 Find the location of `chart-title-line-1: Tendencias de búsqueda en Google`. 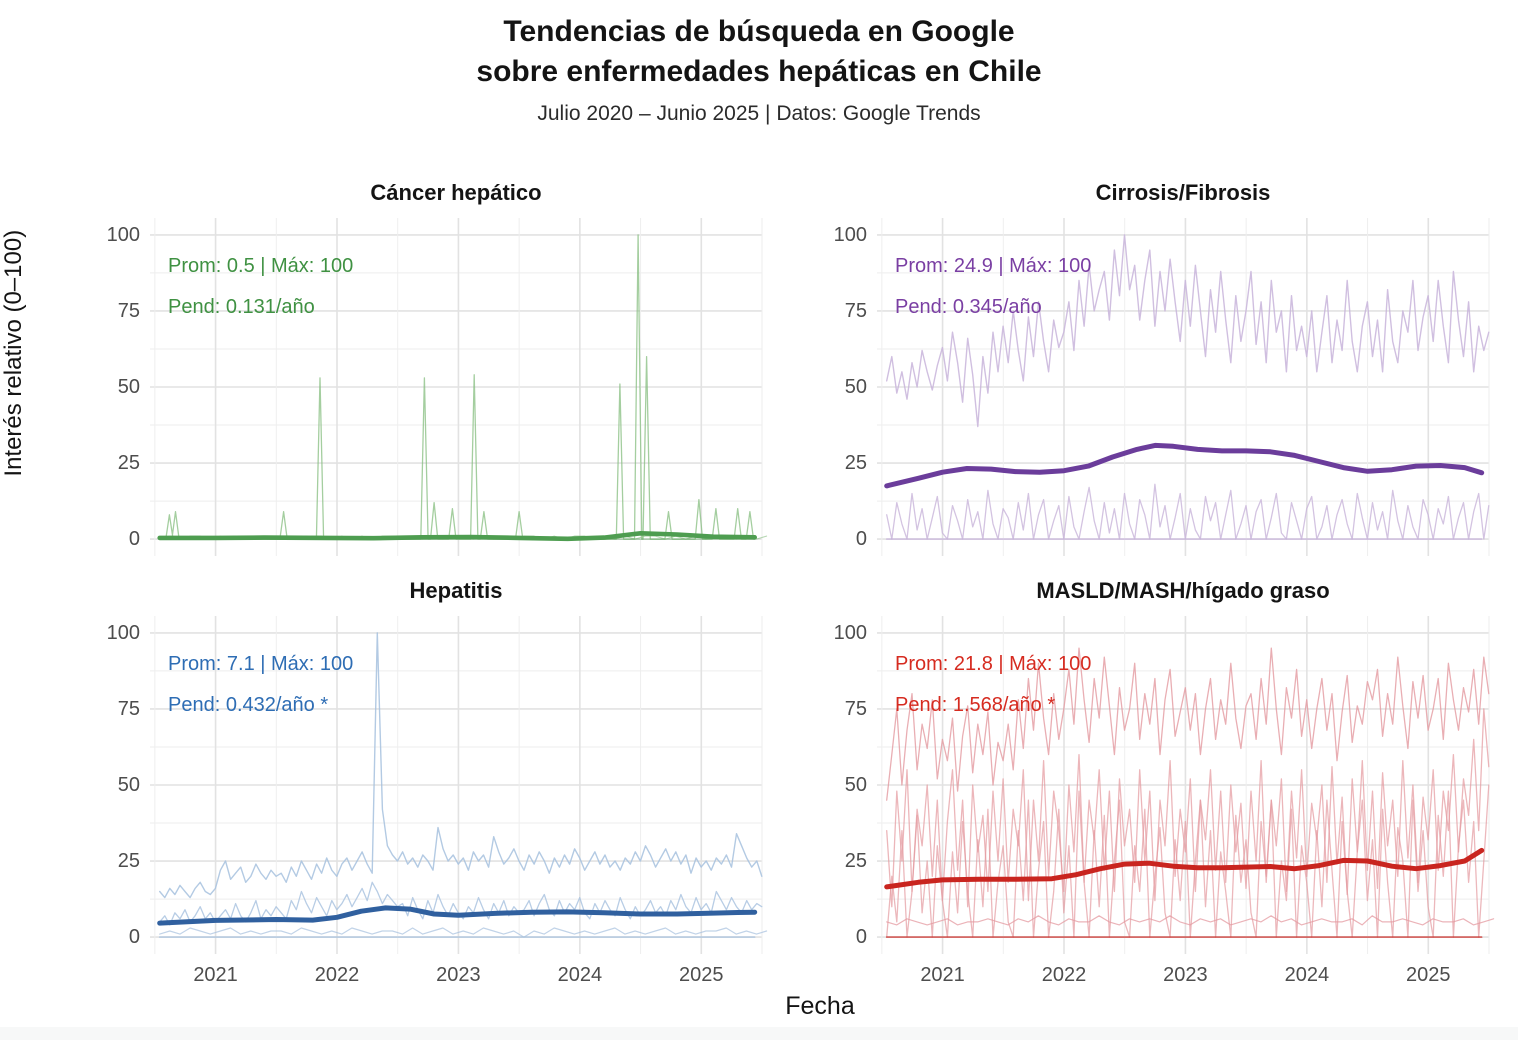

chart-title-line-1: Tendencias de búsqueda en Google is located at coordinates (759, 31).